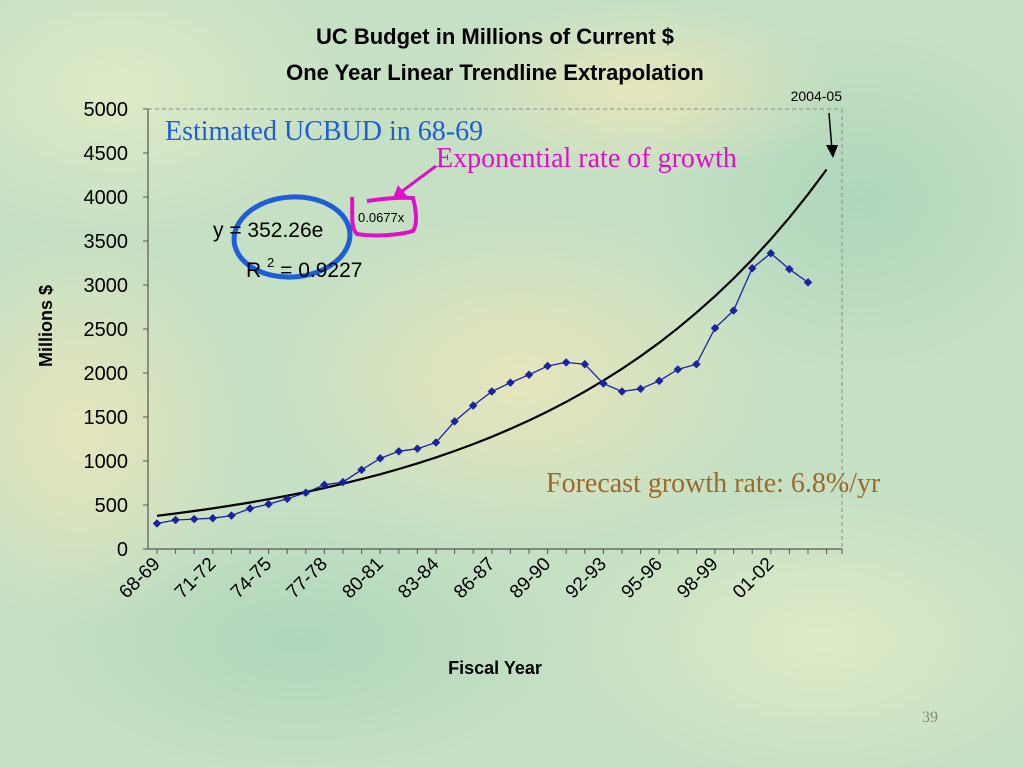 This screenshot has height=768, width=1024. I want to click on y-tick-label: 0, so click(122, 550).